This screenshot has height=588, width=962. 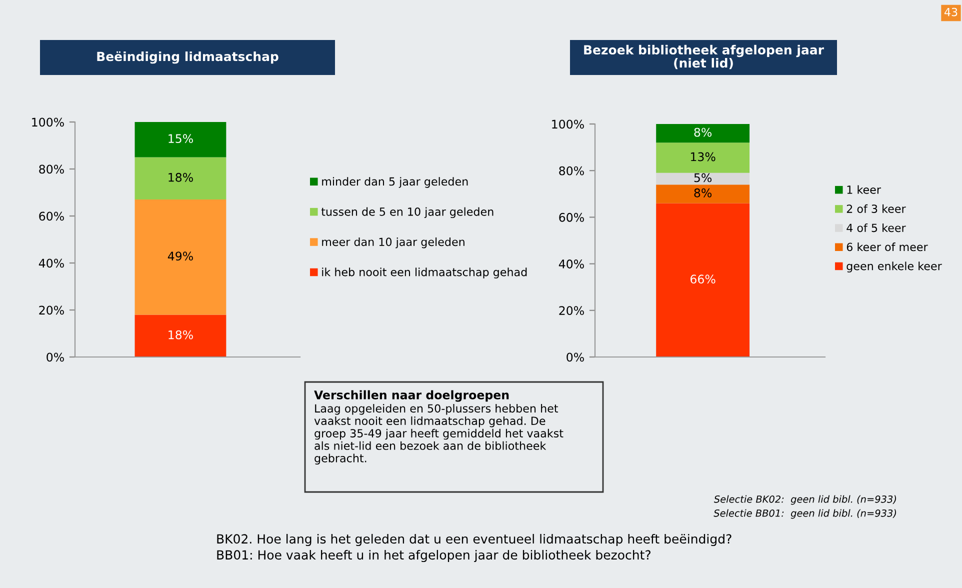 What do you see at coordinates (187, 57) in the screenshot?
I see `chart-title: Beëindiging lidmaatschap` at bounding box center [187, 57].